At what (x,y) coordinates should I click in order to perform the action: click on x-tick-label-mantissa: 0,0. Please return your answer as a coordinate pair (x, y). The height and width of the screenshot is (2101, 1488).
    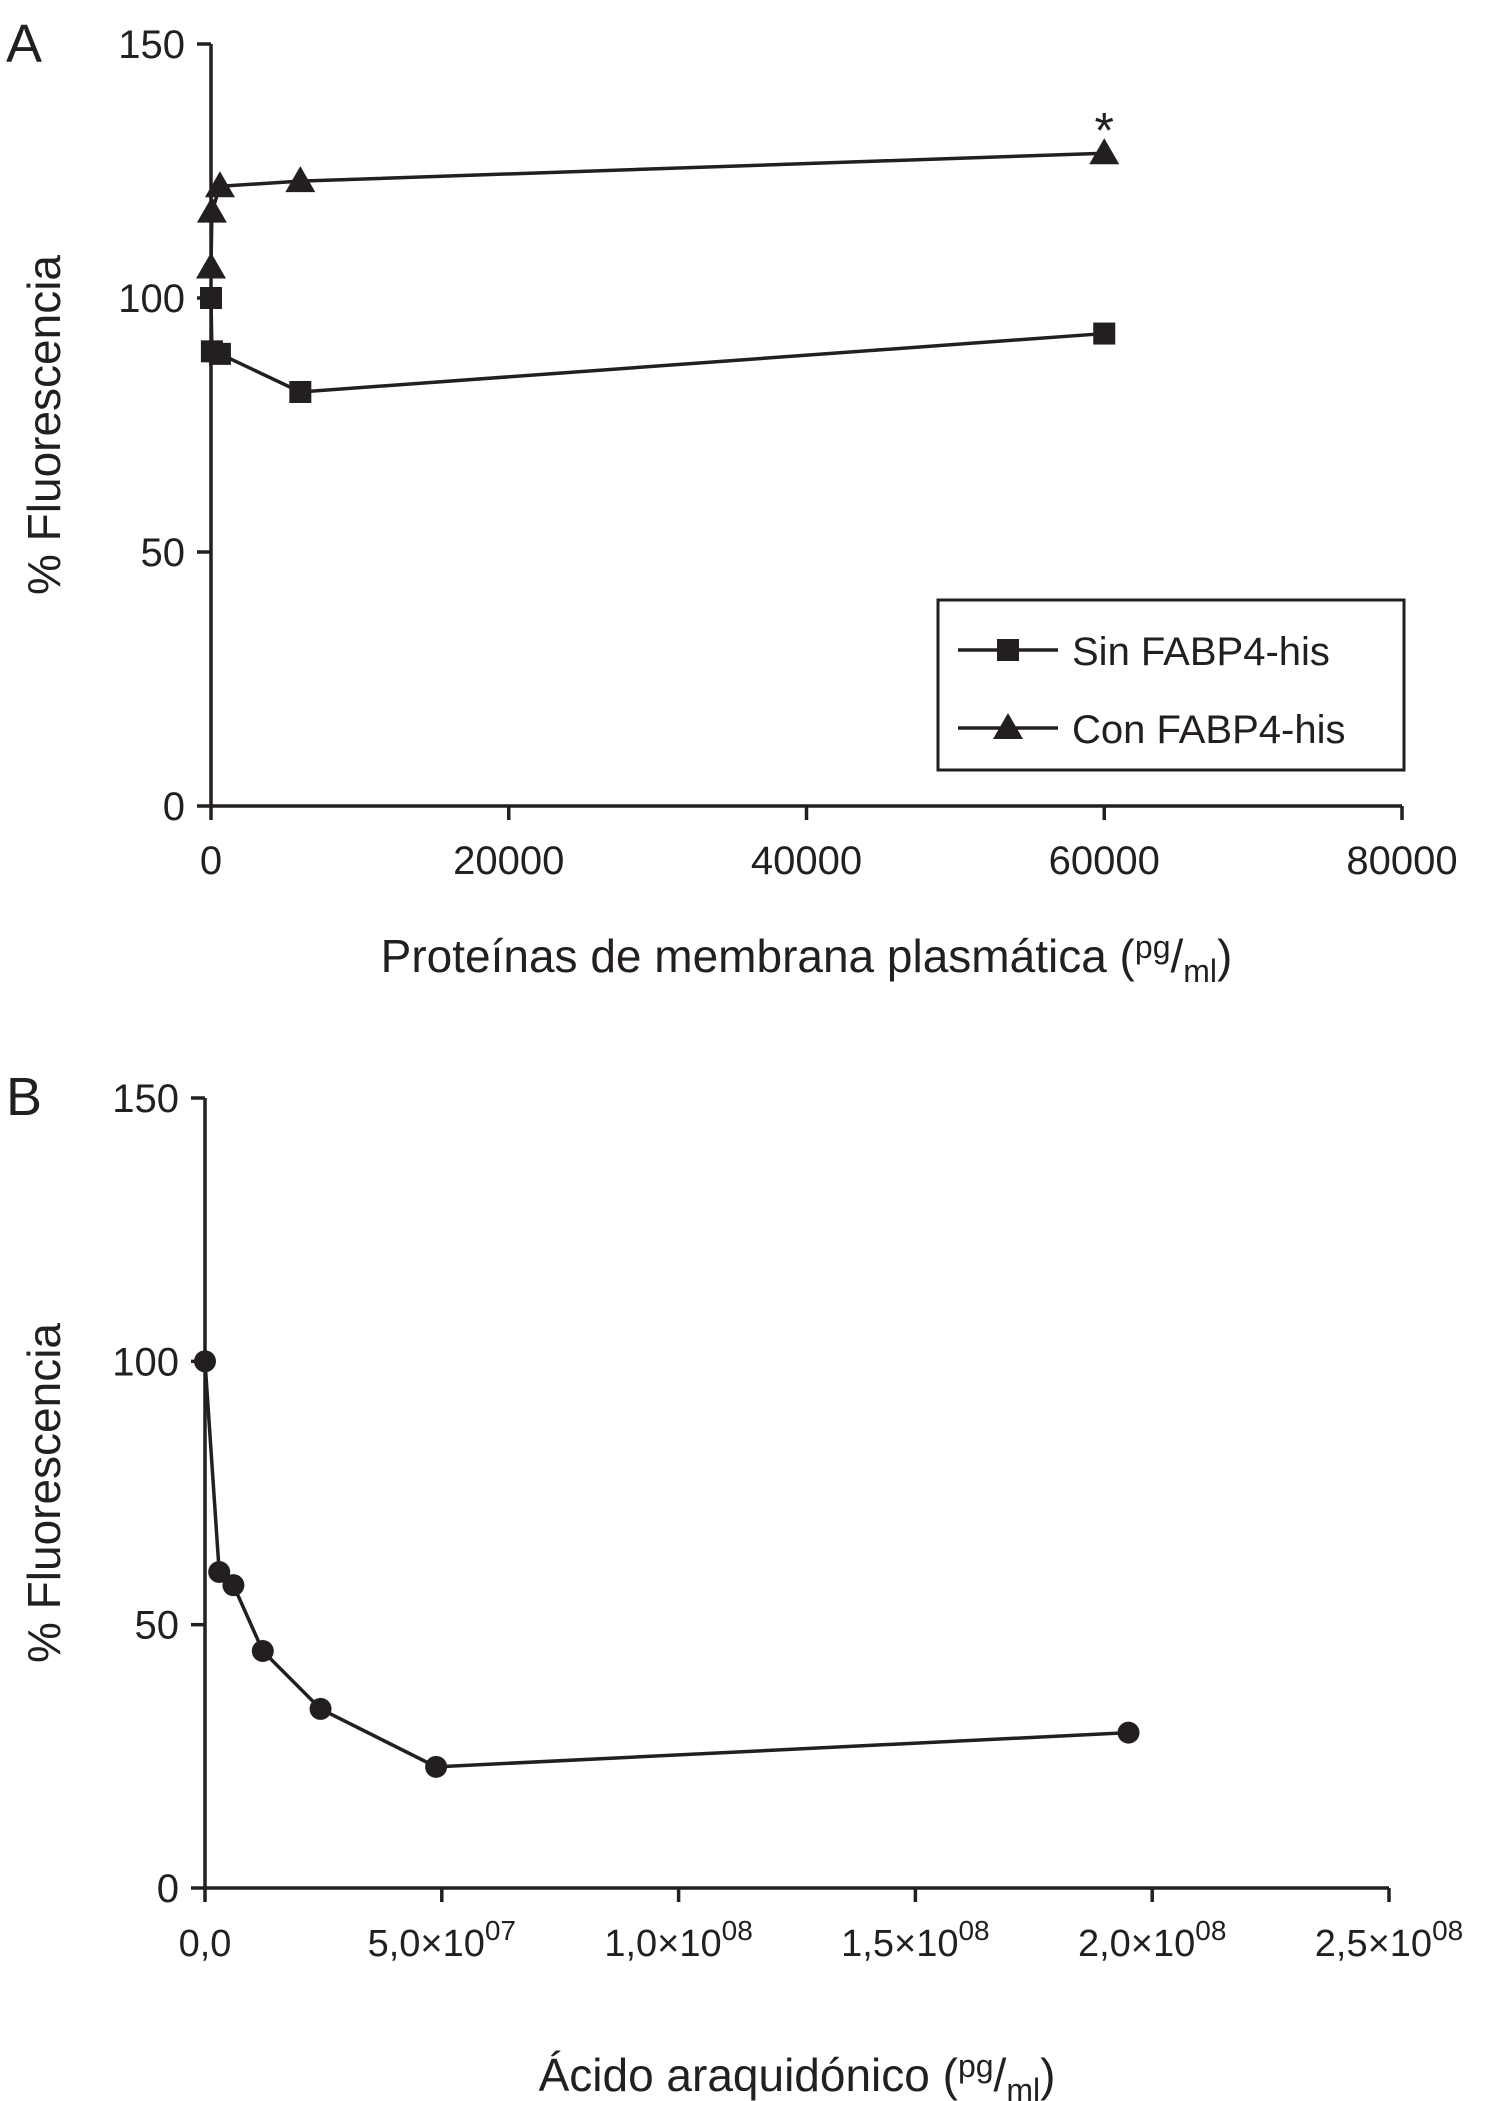
    Looking at the image, I should click on (205, 1944).